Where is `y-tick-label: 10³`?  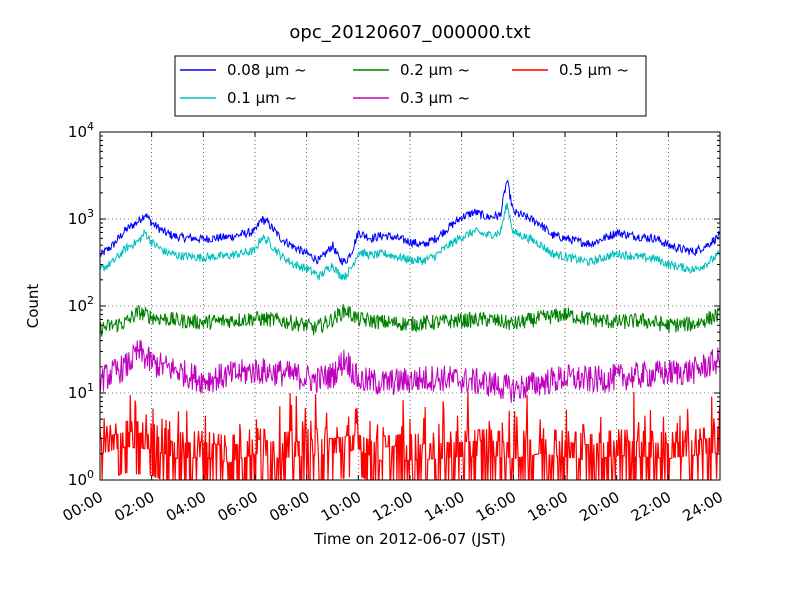
y-tick-label: 10³ is located at coordinates (81, 217).